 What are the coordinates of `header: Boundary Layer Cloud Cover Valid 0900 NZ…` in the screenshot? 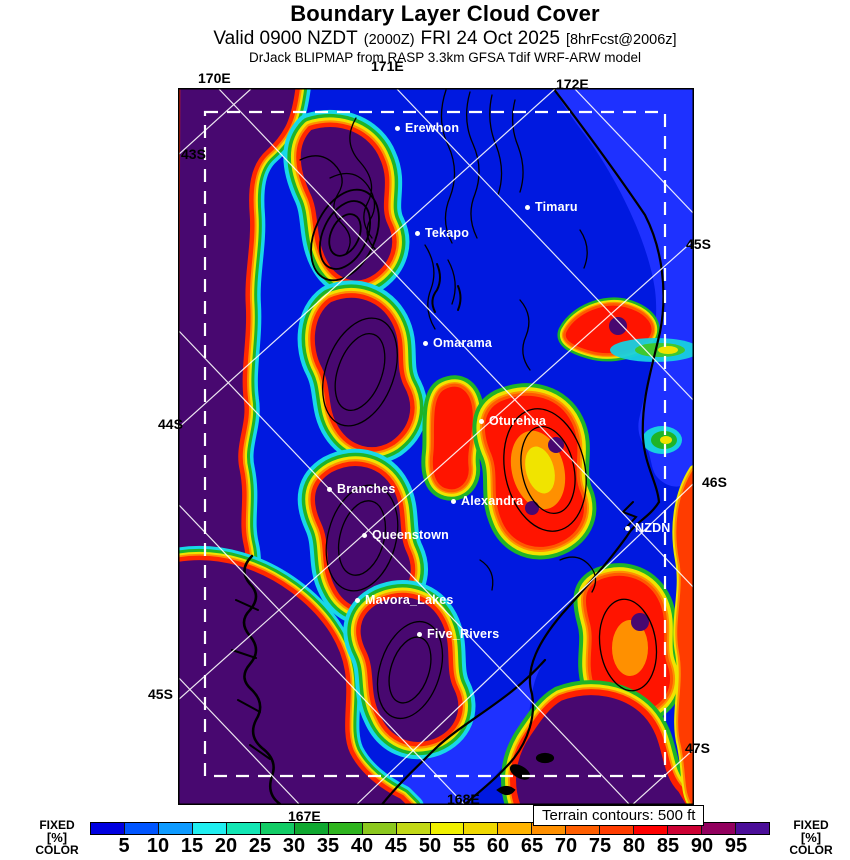 It's located at (445, 33).